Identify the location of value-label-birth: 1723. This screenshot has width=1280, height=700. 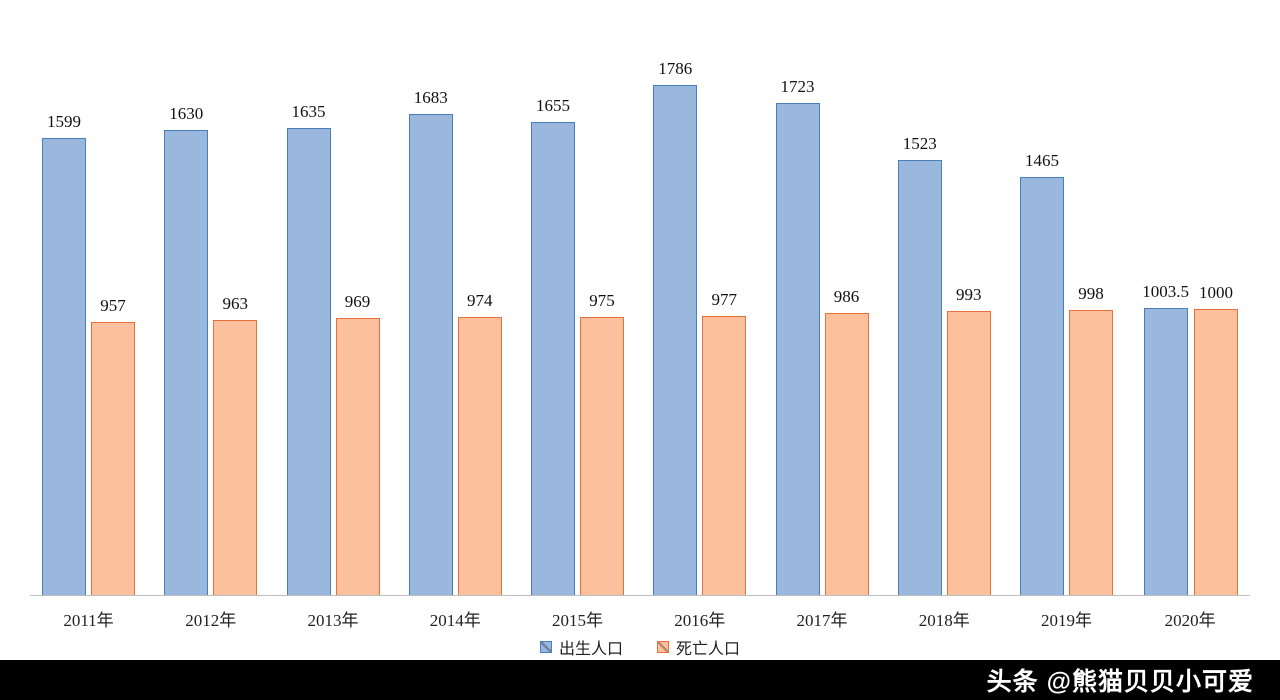
(797, 86).